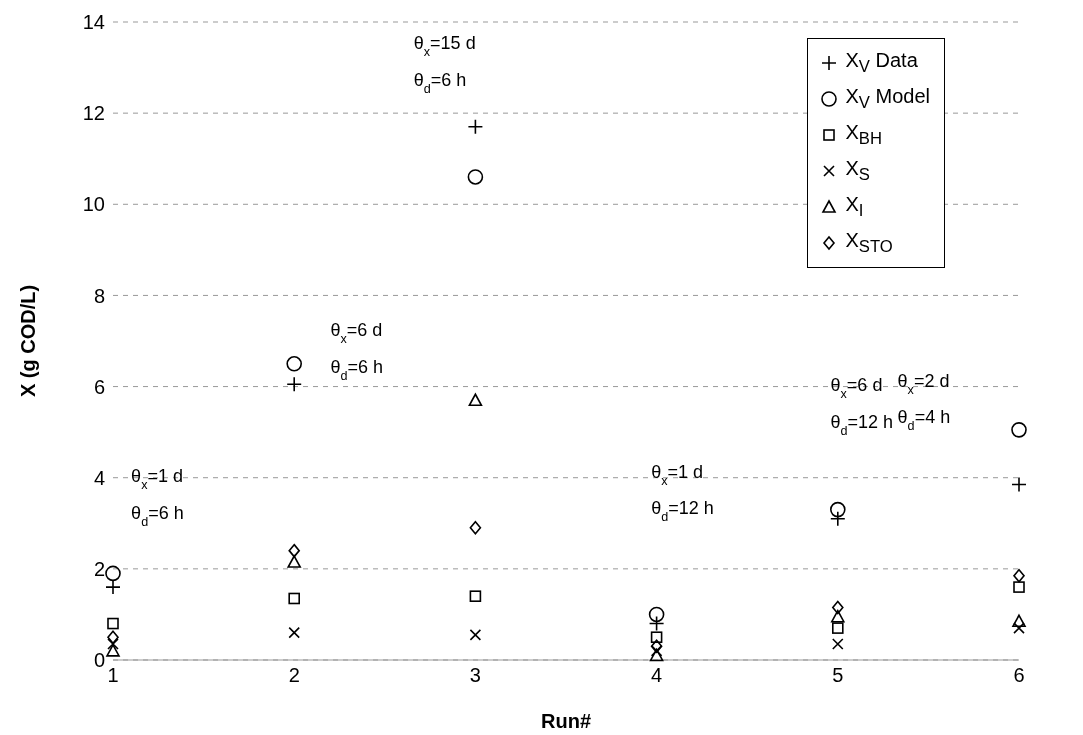 The width and height of the screenshot is (1083, 735). I want to click on annotation: θ$_{x}$=15 d, so click(444, 46).